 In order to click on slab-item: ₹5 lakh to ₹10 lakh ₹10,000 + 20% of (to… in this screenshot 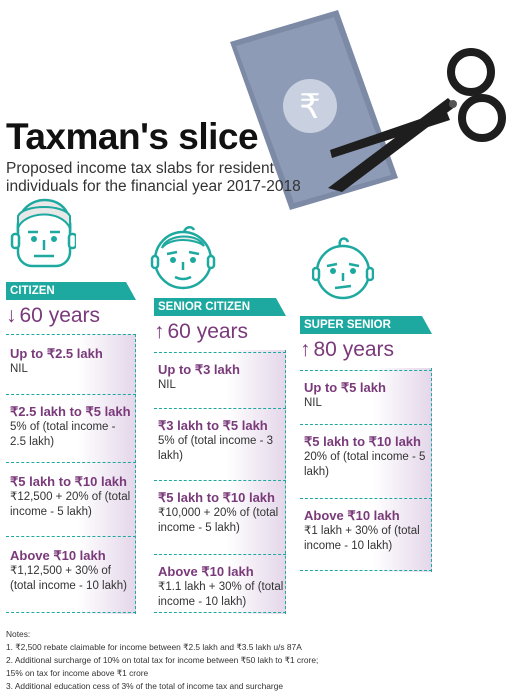, I will do `click(218, 512)`.